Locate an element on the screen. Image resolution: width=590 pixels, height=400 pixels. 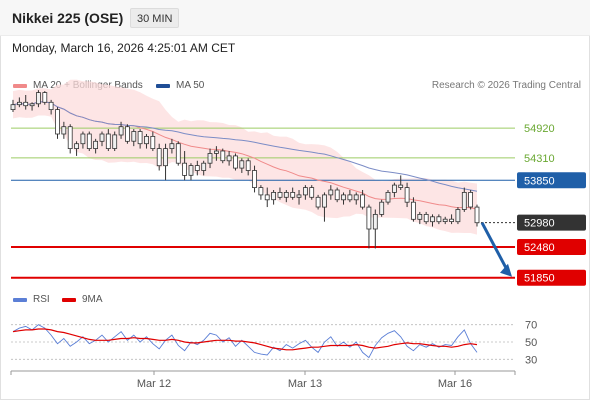
rsi-ma-label: 9MA is located at coordinates (92, 299).